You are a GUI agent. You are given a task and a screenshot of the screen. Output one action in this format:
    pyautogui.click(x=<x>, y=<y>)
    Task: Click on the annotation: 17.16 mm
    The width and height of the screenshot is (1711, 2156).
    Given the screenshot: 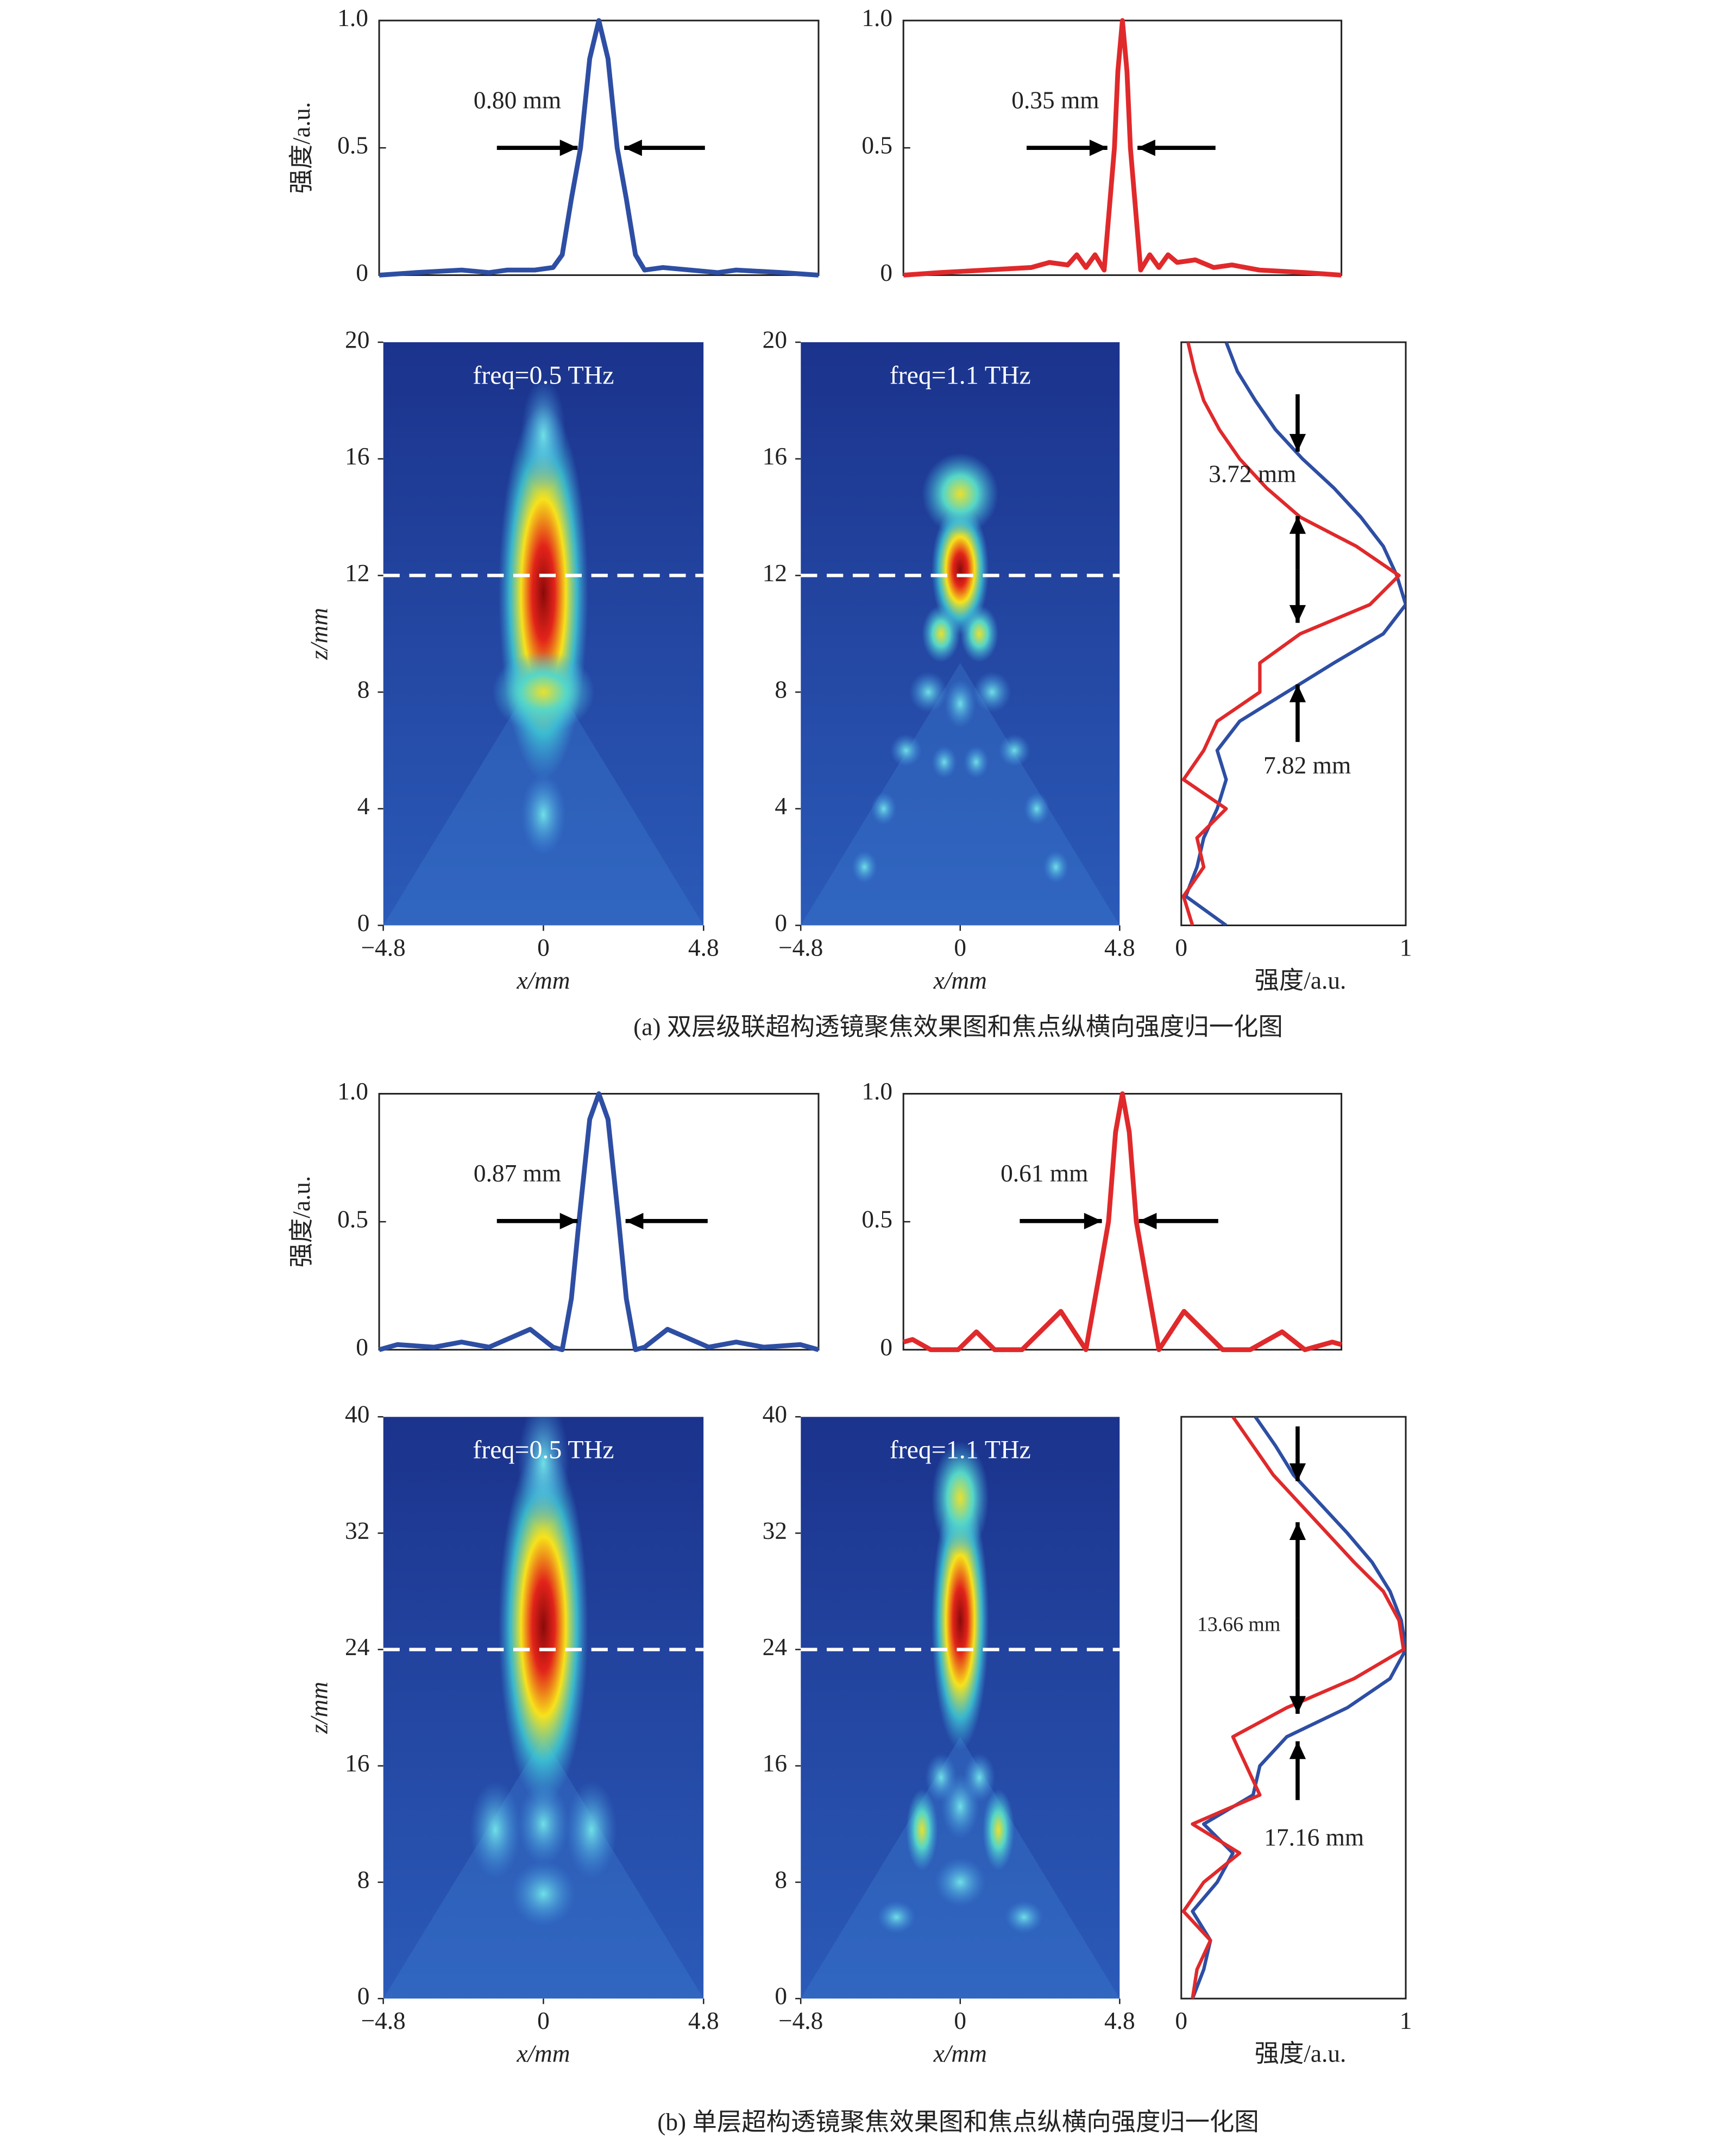 What is the action you would take?
    pyautogui.click(x=1314, y=1837)
    